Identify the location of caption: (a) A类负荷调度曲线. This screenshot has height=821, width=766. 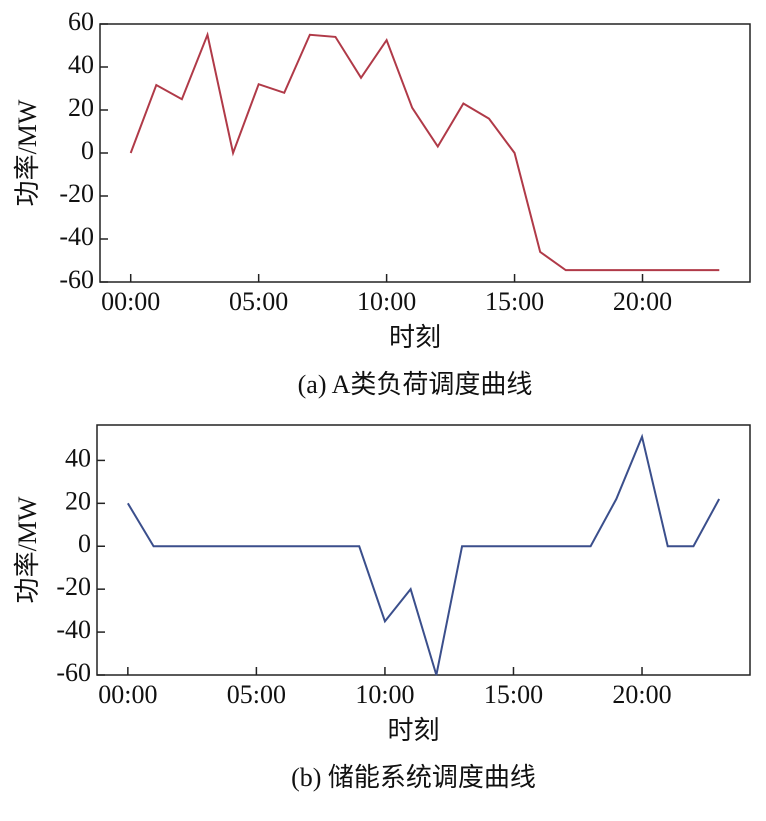
(415, 384).